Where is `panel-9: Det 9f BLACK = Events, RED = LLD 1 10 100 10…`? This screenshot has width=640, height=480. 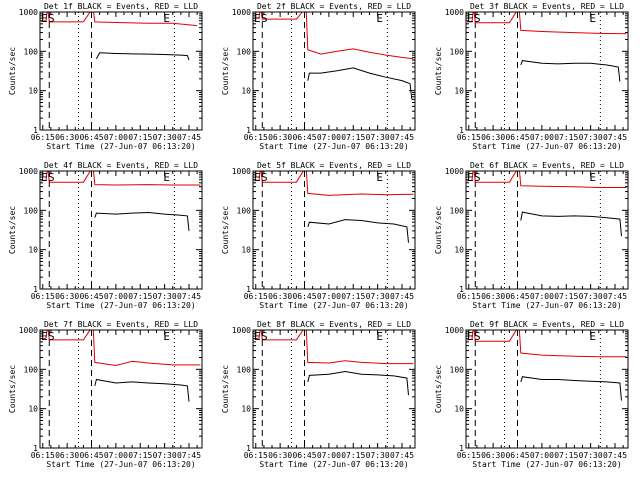 panel-9: Det 9f BLACK = Events, RED = LLD 1 10 100 10… is located at coordinates (531, 394).